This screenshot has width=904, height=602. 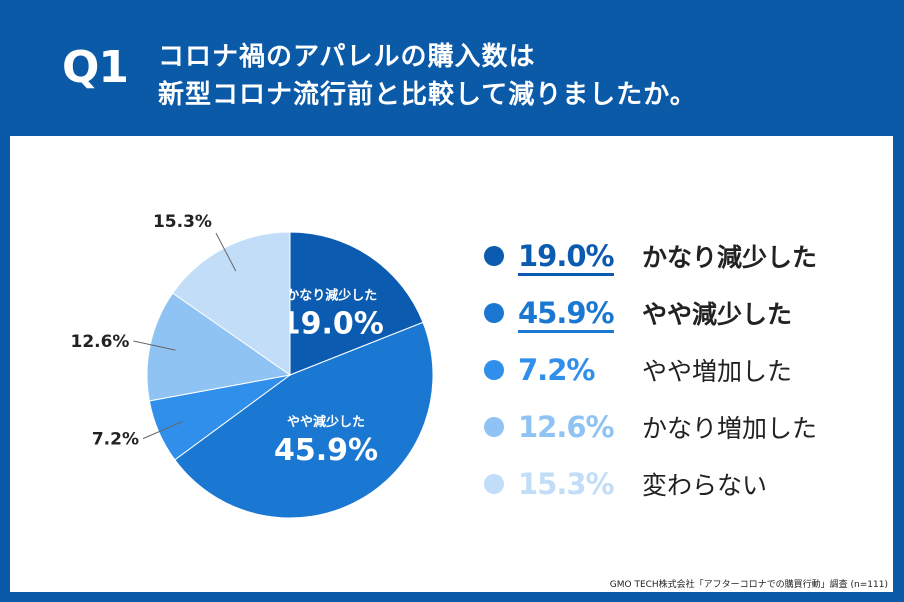 I want to click on question-number: Q1, so click(x=95, y=67).